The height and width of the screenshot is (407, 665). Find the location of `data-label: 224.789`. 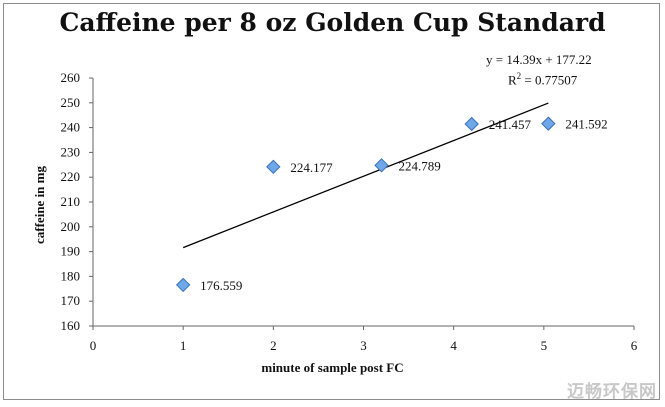

data-label: 224.789 is located at coordinates (420, 165).